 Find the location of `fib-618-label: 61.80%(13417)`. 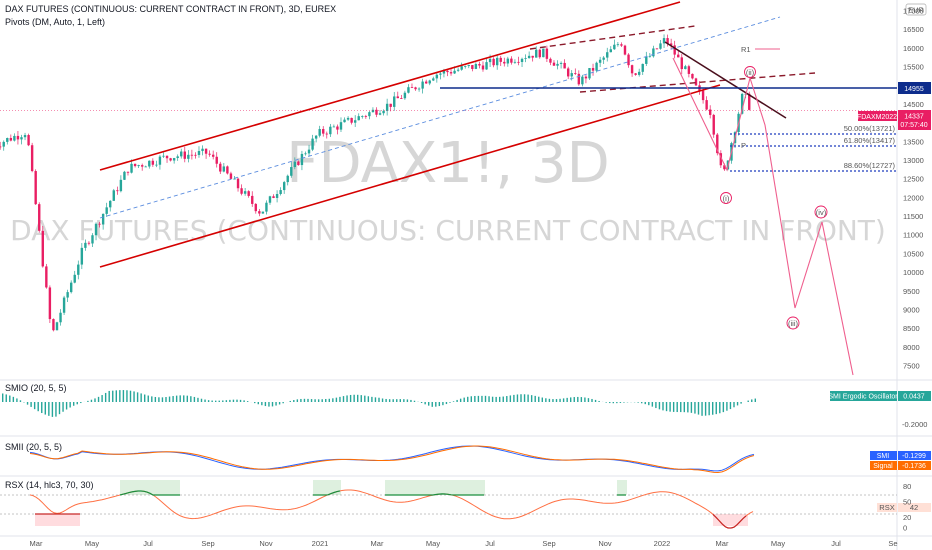

fib-618-label: 61.80%(13417) is located at coordinates (870, 140).